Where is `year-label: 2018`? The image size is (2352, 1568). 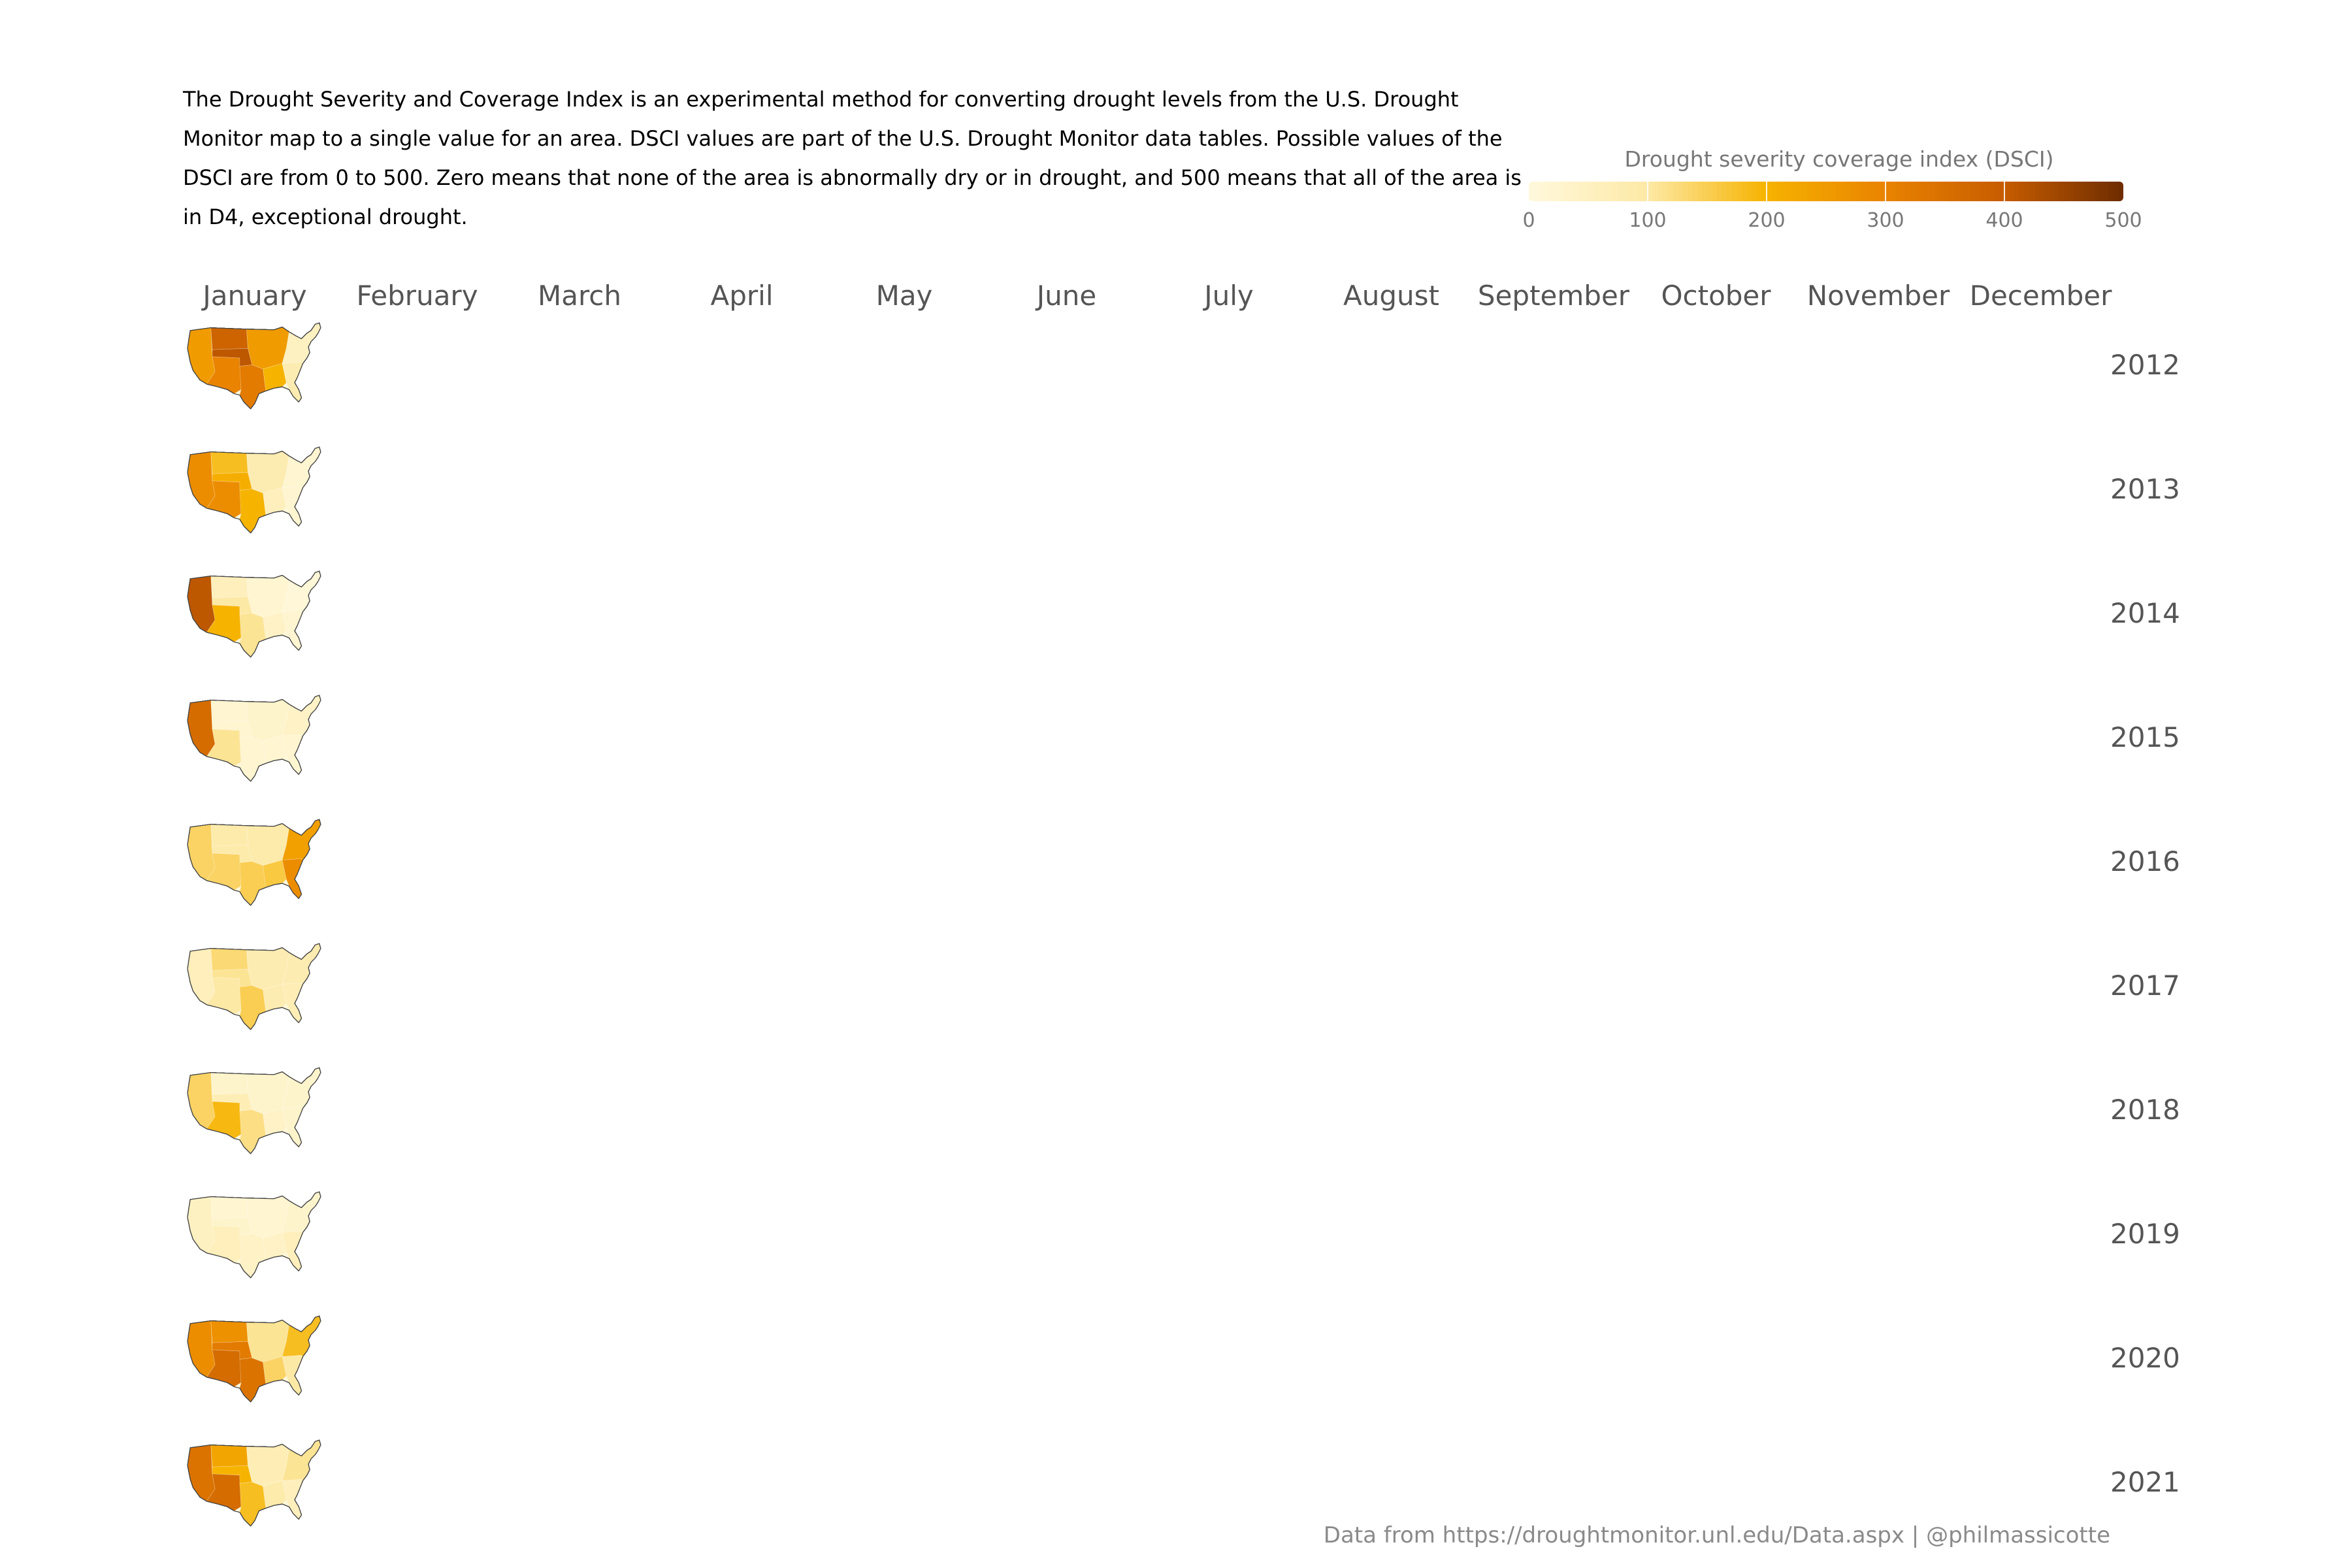
year-label: 2018 is located at coordinates (2145, 1110).